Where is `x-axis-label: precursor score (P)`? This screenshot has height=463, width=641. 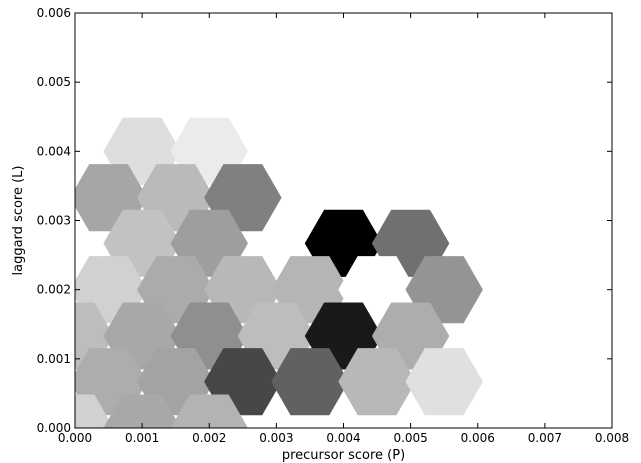 x-axis-label: precursor score (P) is located at coordinates (343, 455).